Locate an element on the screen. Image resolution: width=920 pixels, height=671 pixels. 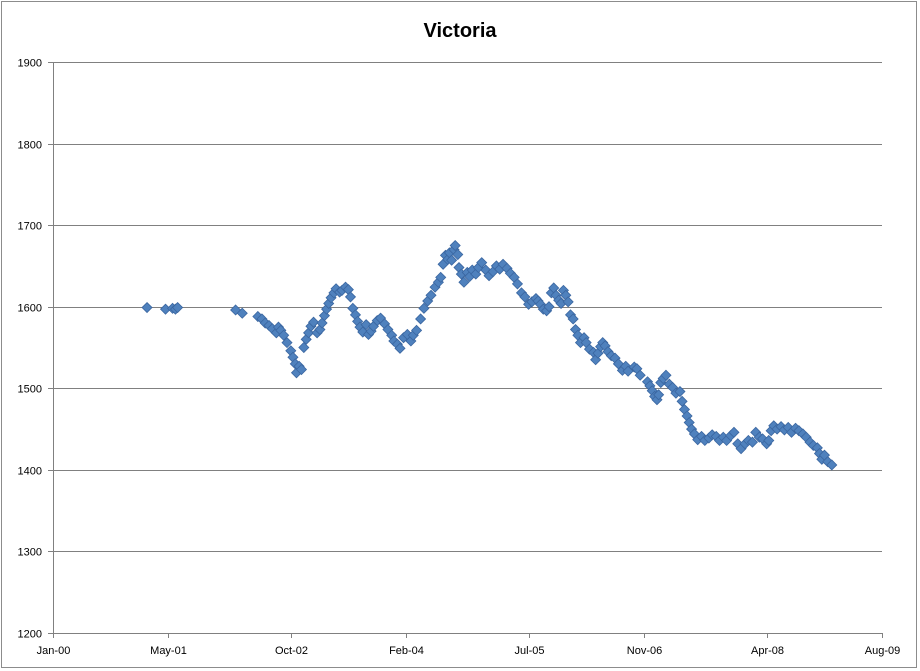
y-tick-label: 1300 is located at coordinates (30, 553).